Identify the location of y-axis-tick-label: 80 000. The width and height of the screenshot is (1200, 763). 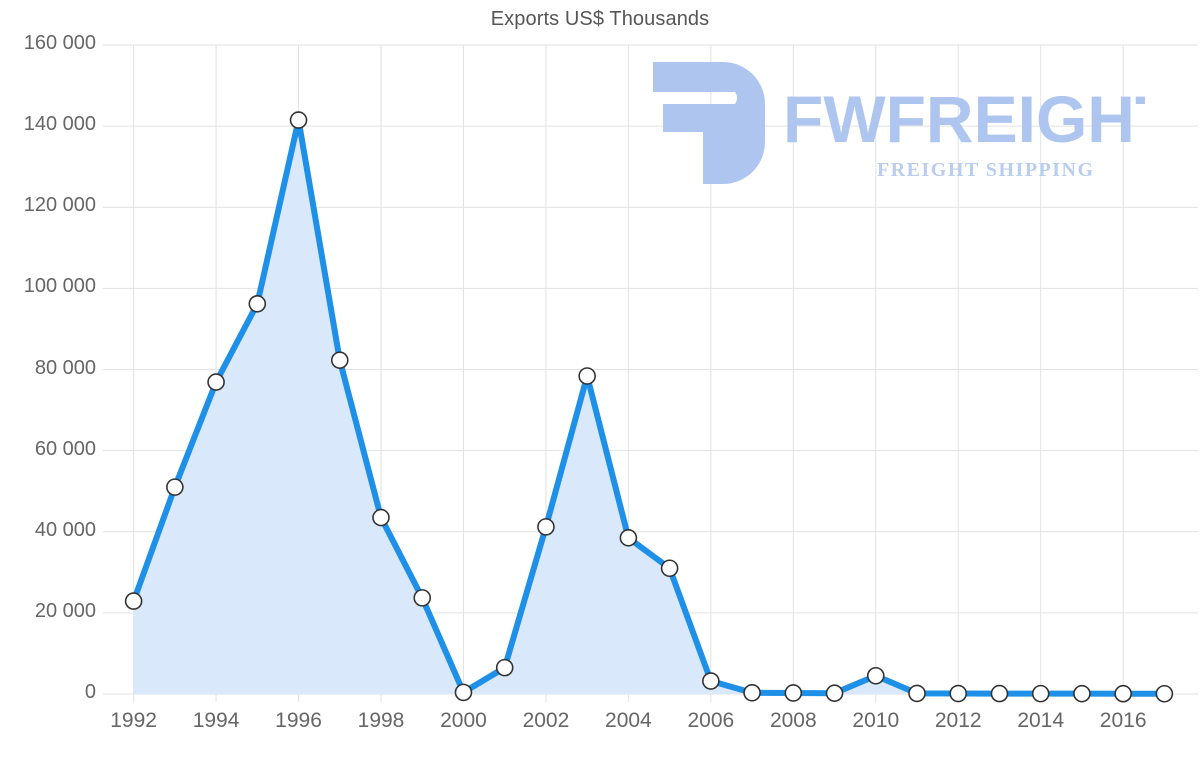
(65, 367).